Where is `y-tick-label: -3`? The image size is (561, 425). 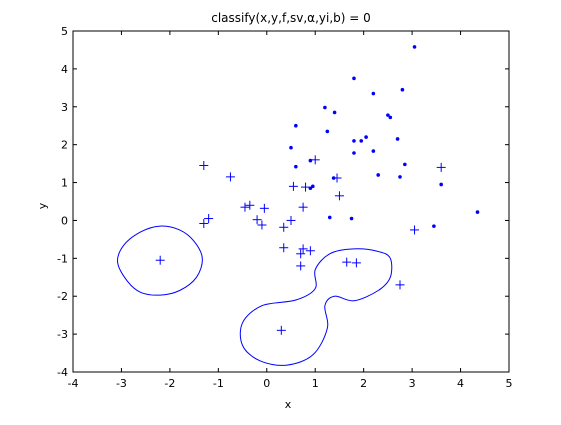 y-tick-label: -3 is located at coordinates (62, 334).